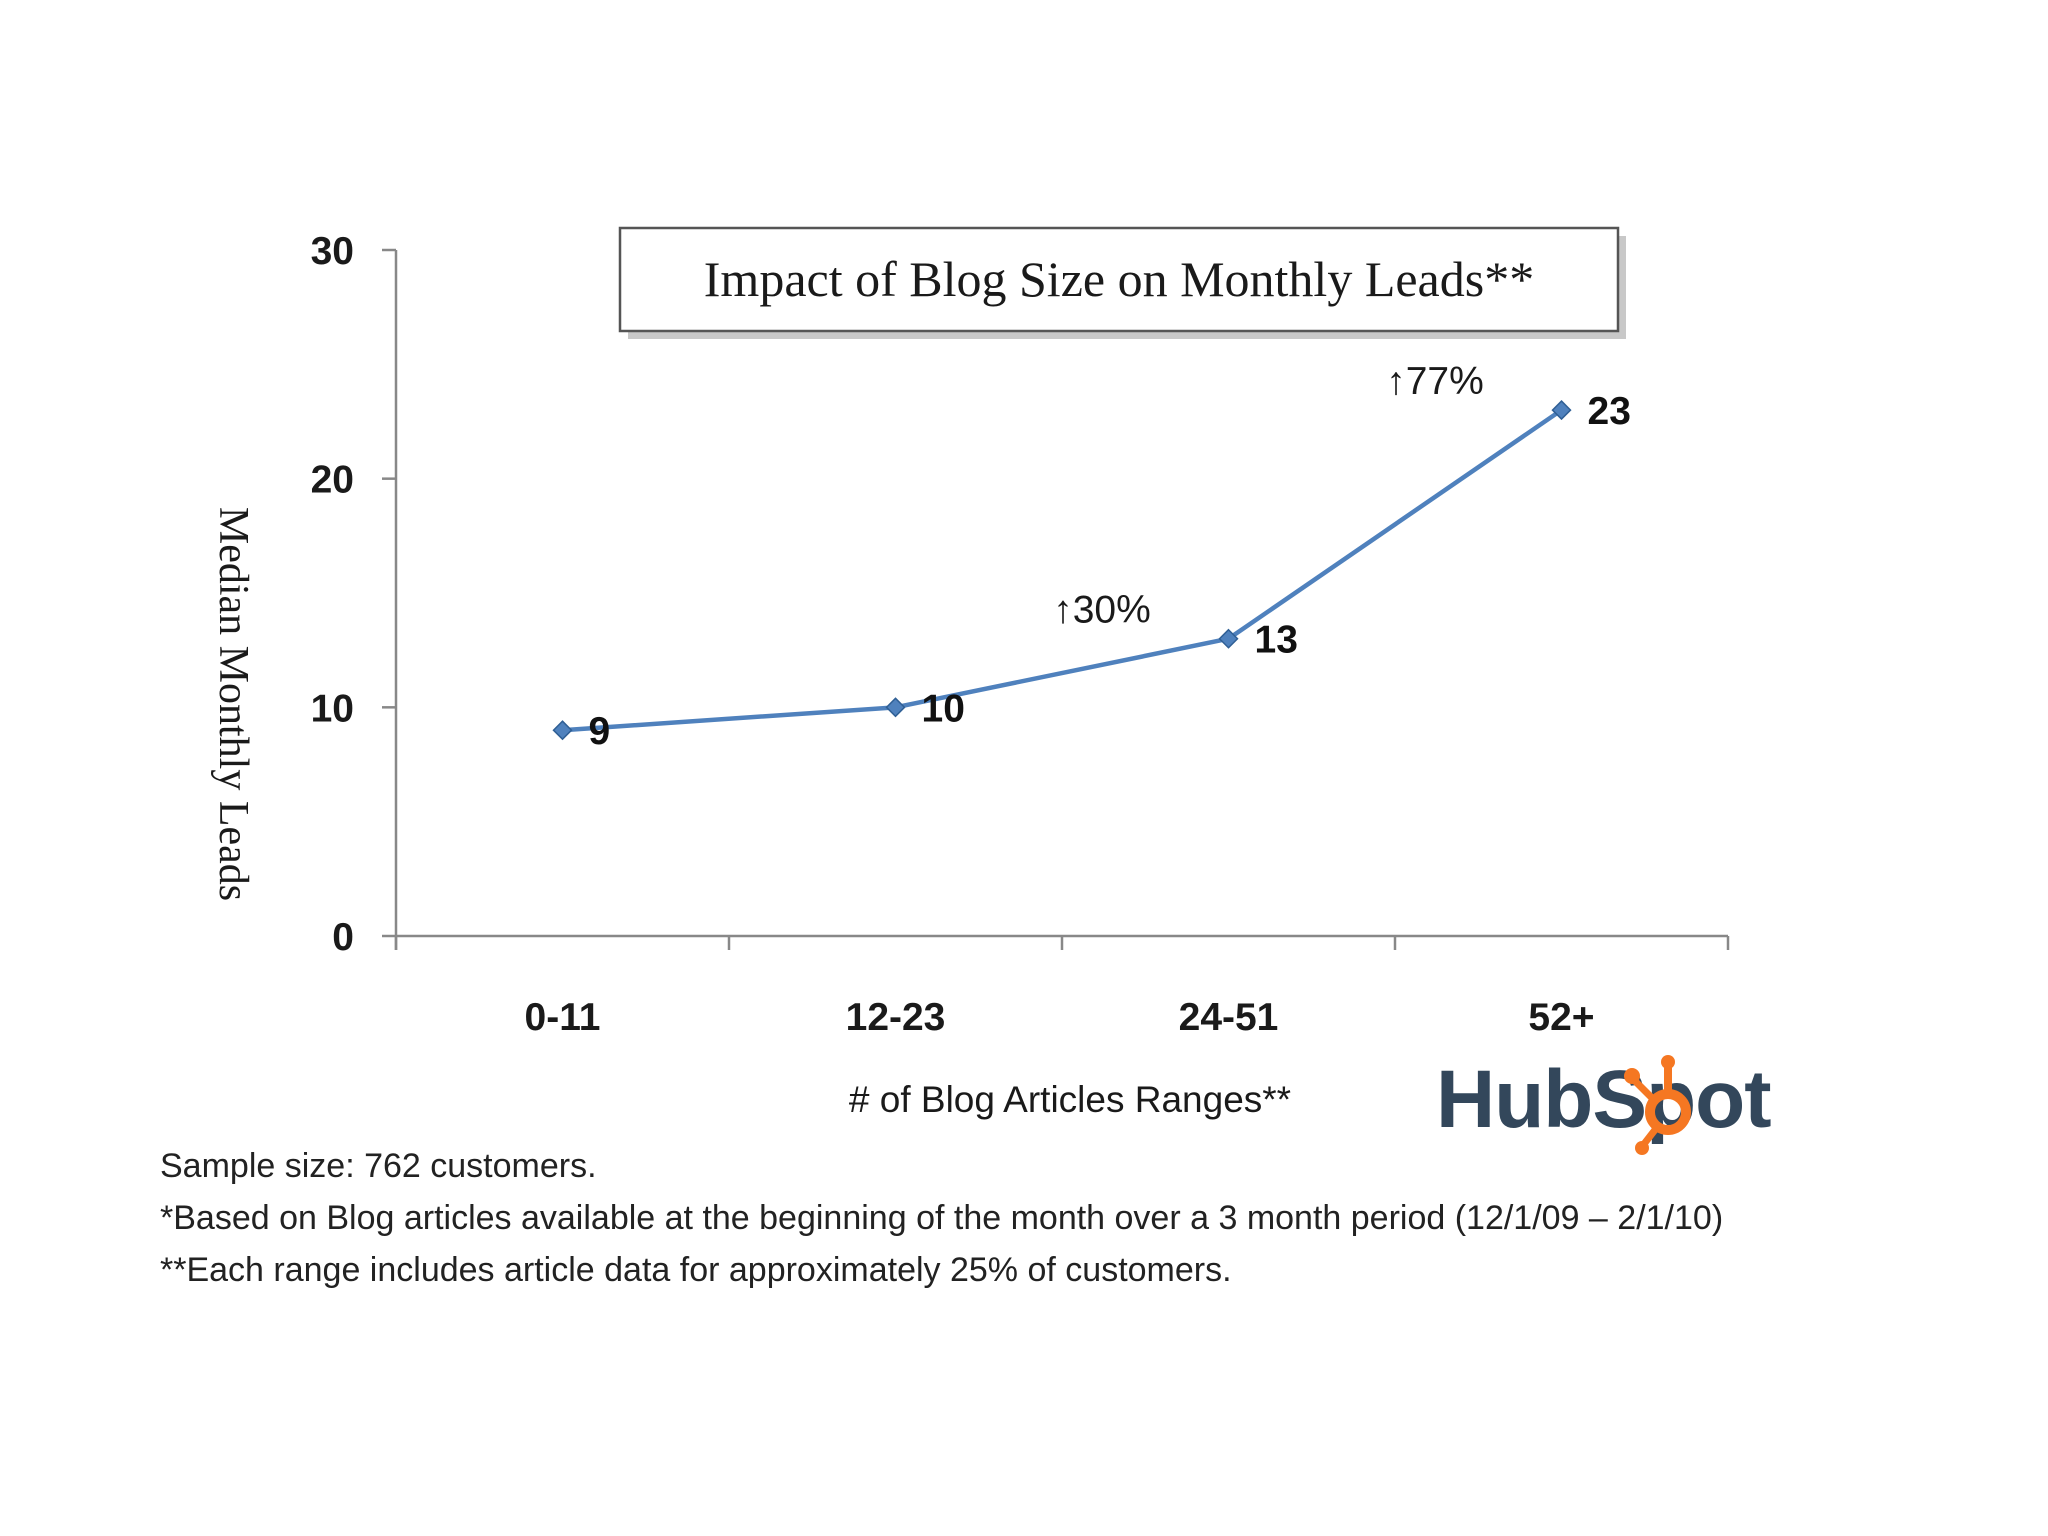  What do you see at coordinates (1119, 279) in the screenshot?
I see `chart-title: Impact of Blog Size on Monthly Leads**` at bounding box center [1119, 279].